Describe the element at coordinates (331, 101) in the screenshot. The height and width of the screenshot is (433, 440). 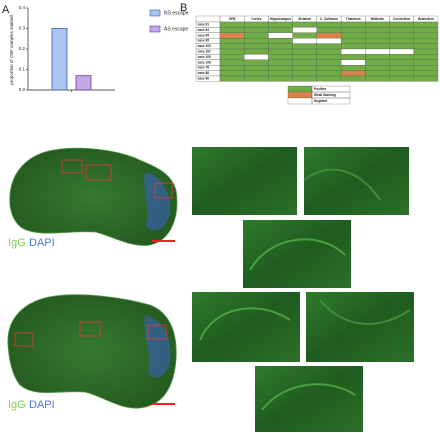
I see `legend-cell` at that location.